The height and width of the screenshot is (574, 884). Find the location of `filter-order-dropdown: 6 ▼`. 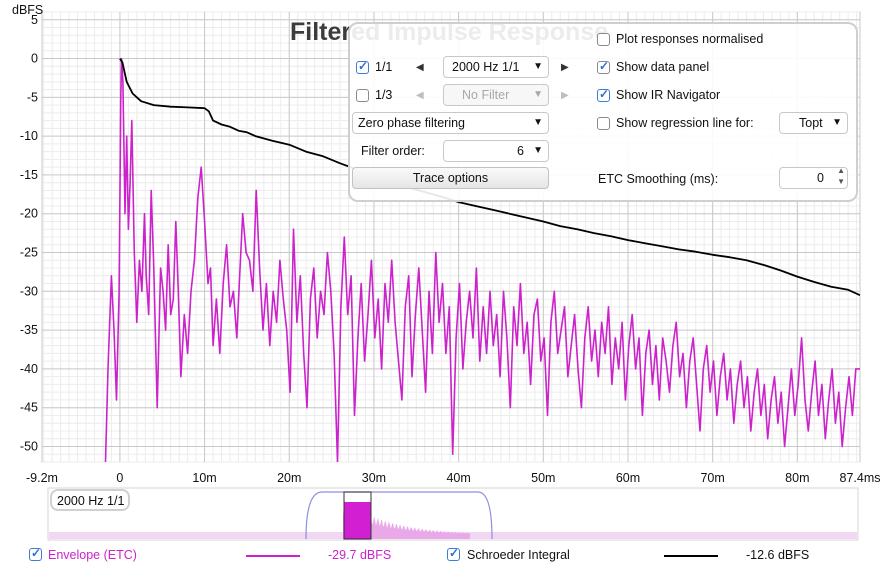

filter-order-dropdown: 6 ▼ is located at coordinates (496, 151).